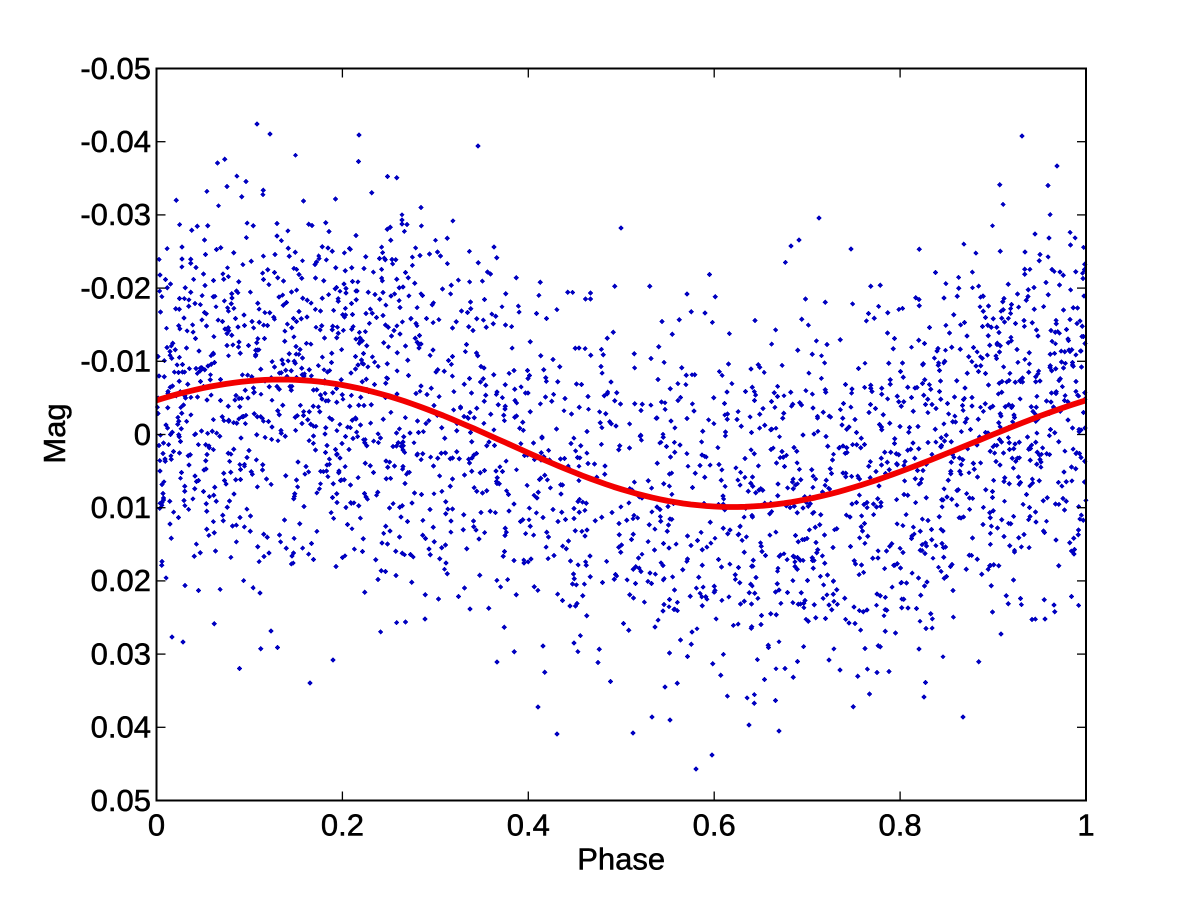  I want to click on svg-text: 0.05, so click(121, 800).